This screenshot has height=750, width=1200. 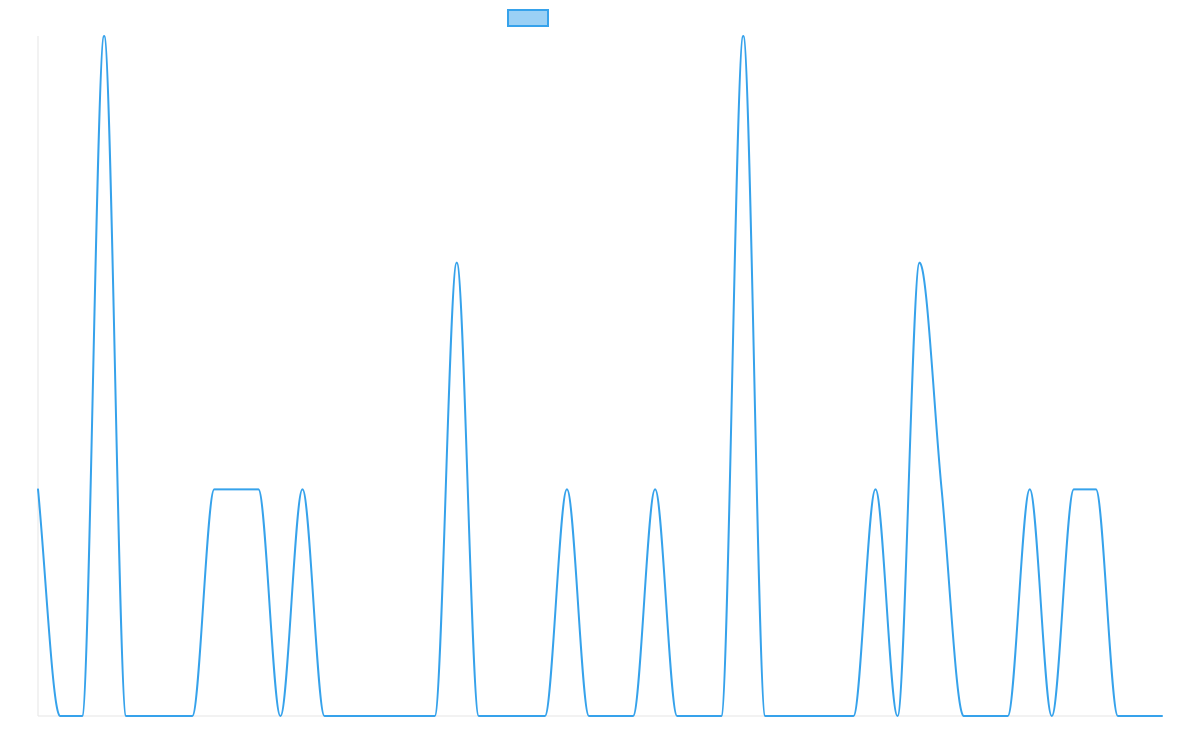 I want to click on legend-swatch, so click(x=528, y=18).